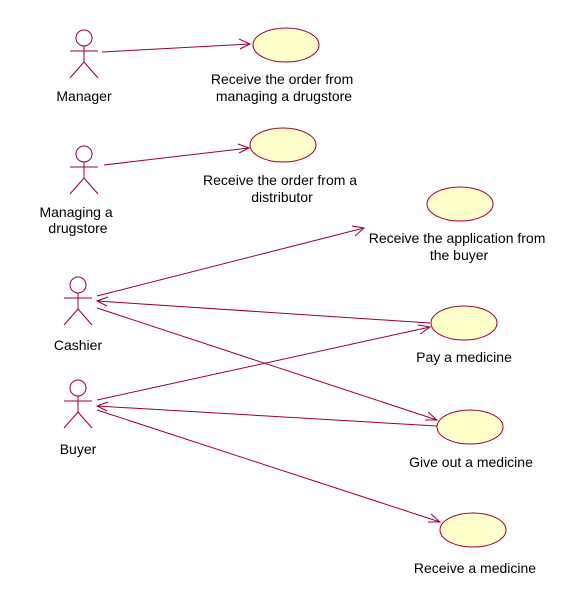 The width and height of the screenshot is (586, 591). I want to click on association-managing-uc2, so click(177, 154).